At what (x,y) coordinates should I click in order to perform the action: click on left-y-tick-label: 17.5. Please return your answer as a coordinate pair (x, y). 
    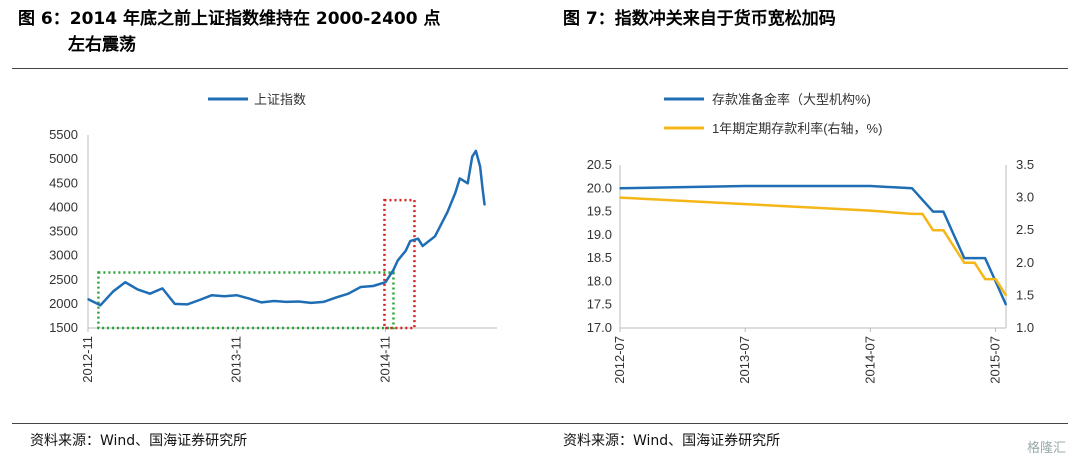
    Looking at the image, I should click on (599, 304).